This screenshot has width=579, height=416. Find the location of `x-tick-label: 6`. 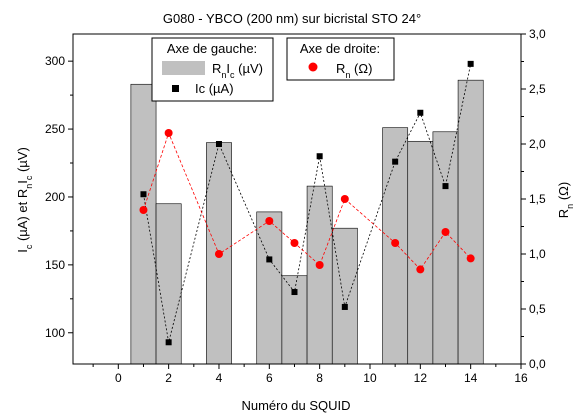

x-tick-label: 6 is located at coordinates (269, 378).